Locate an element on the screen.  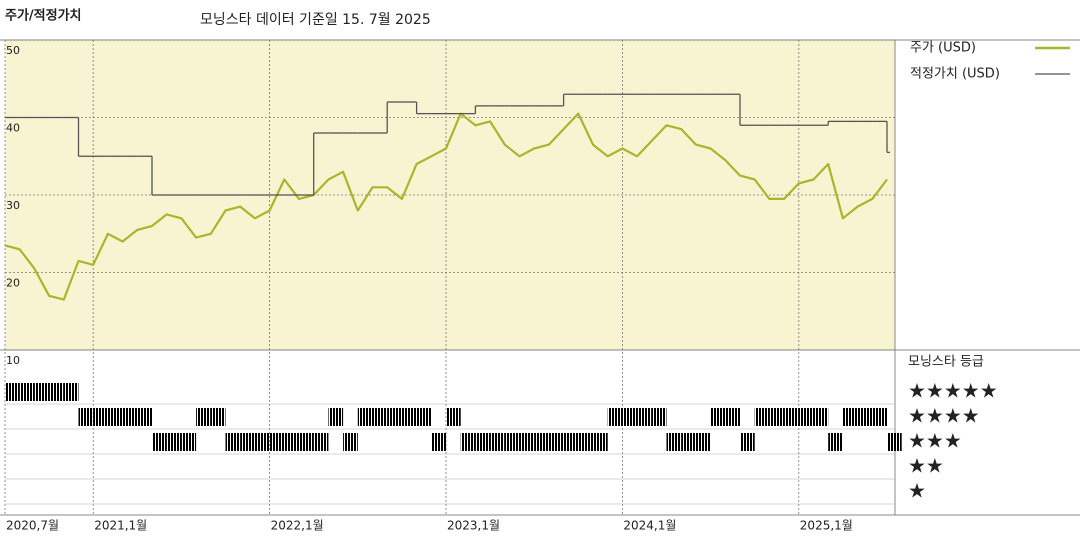
y-tick-label: 10 is located at coordinates (13, 360).